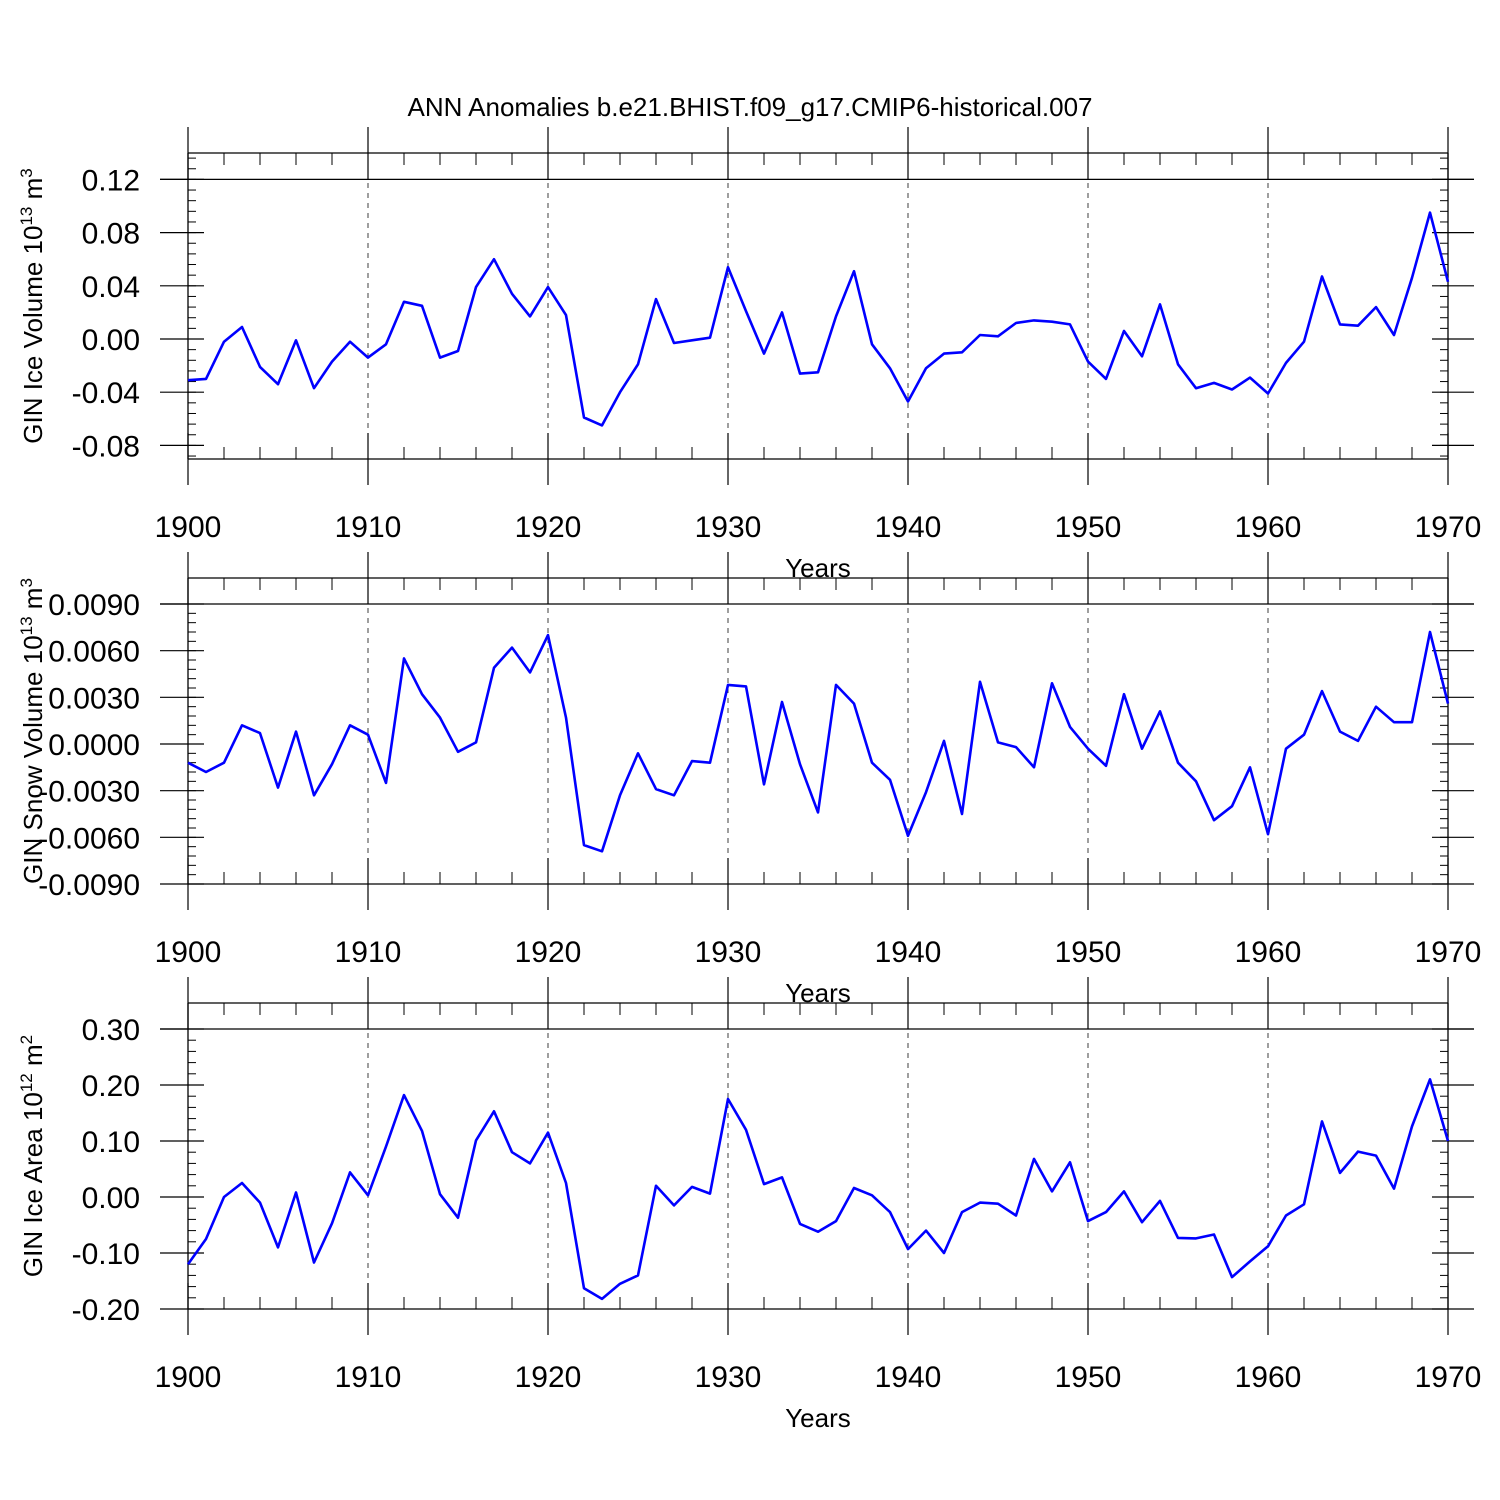 The image size is (1500, 1500). Describe the element at coordinates (106, 1310) in the screenshot. I see `y-tick-label: -0.20` at that location.